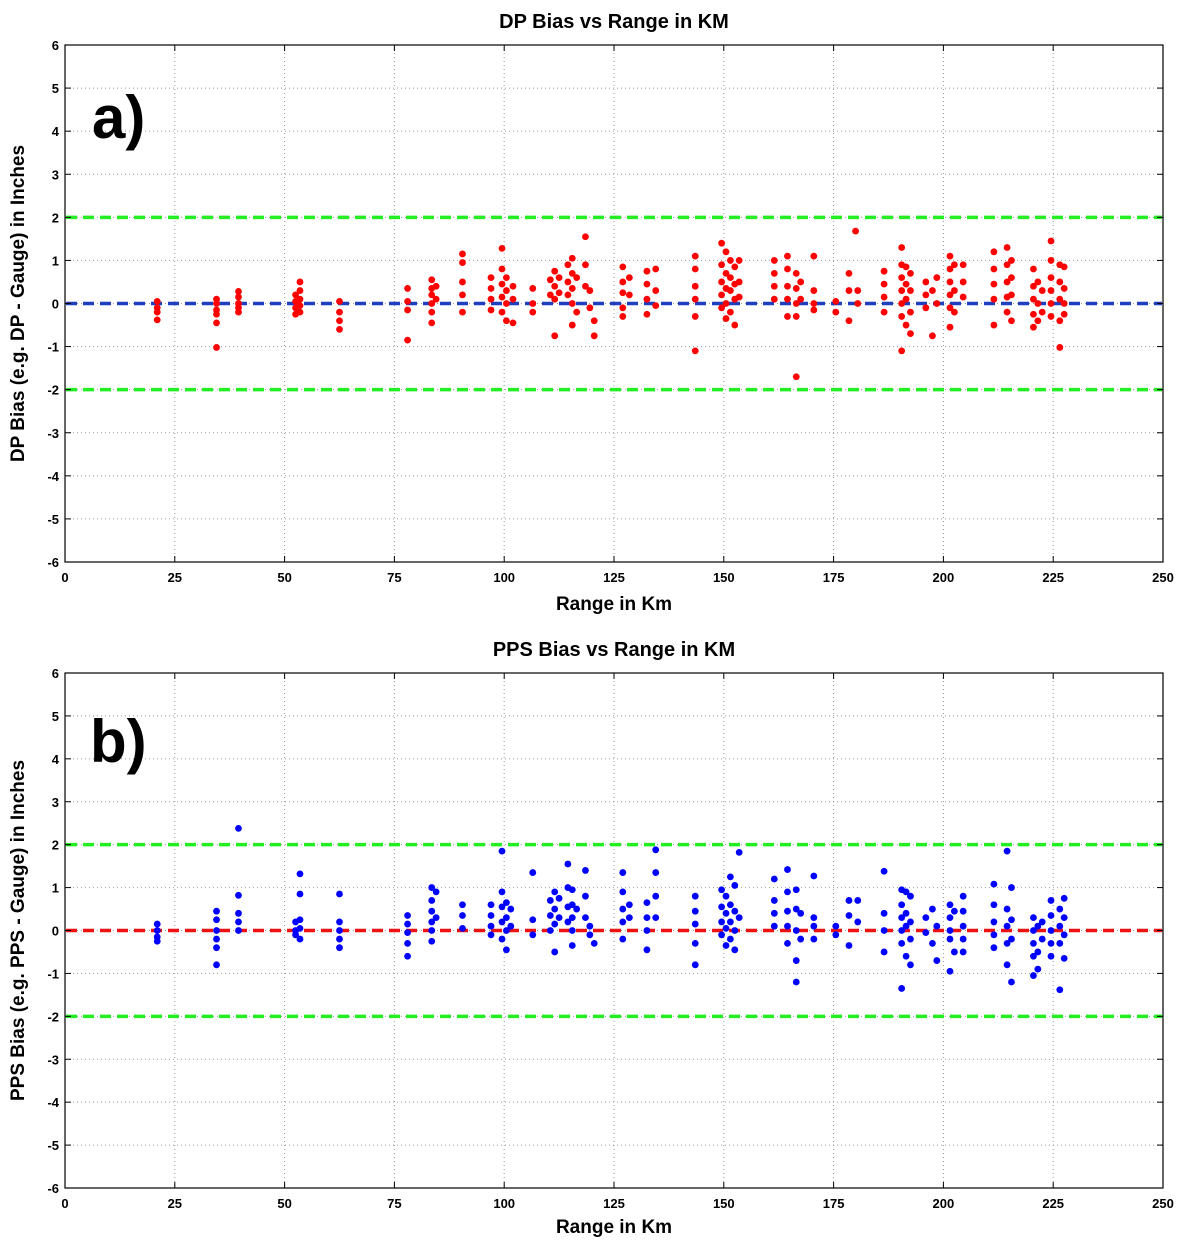 This screenshot has height=1241, width=1188. I want to click on y-tick-label: -3, so click(53, 1059).